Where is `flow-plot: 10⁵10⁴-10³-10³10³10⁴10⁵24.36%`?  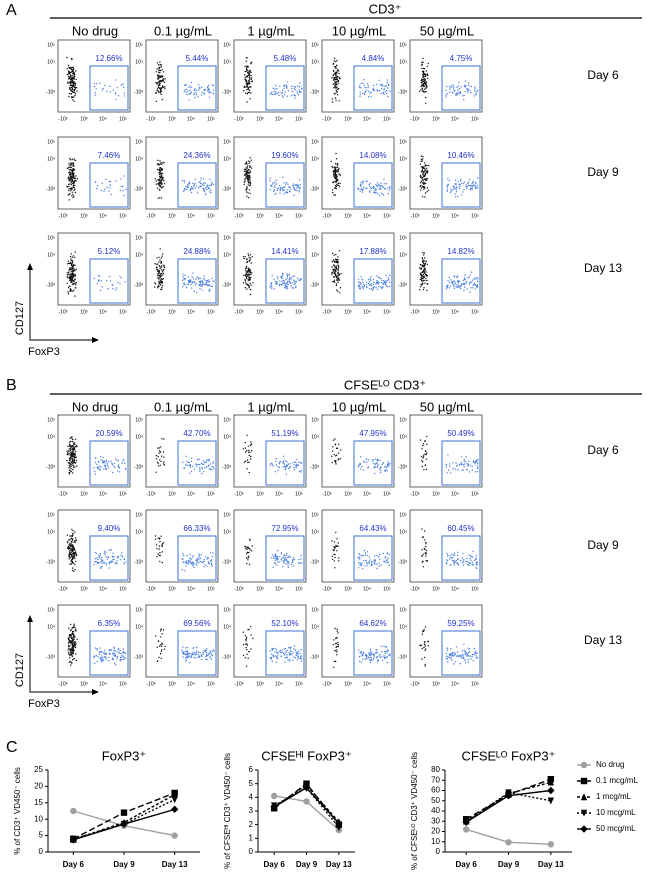 flow-plot: 10⁵10⁴-10³-10³10³10⁴10⁵24.36% is located at coordinates (176, 178).